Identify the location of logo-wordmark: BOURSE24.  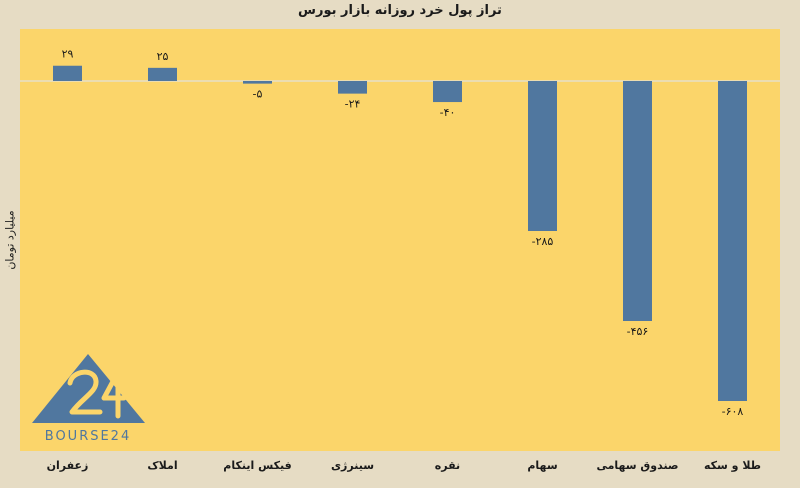
(88, 436).